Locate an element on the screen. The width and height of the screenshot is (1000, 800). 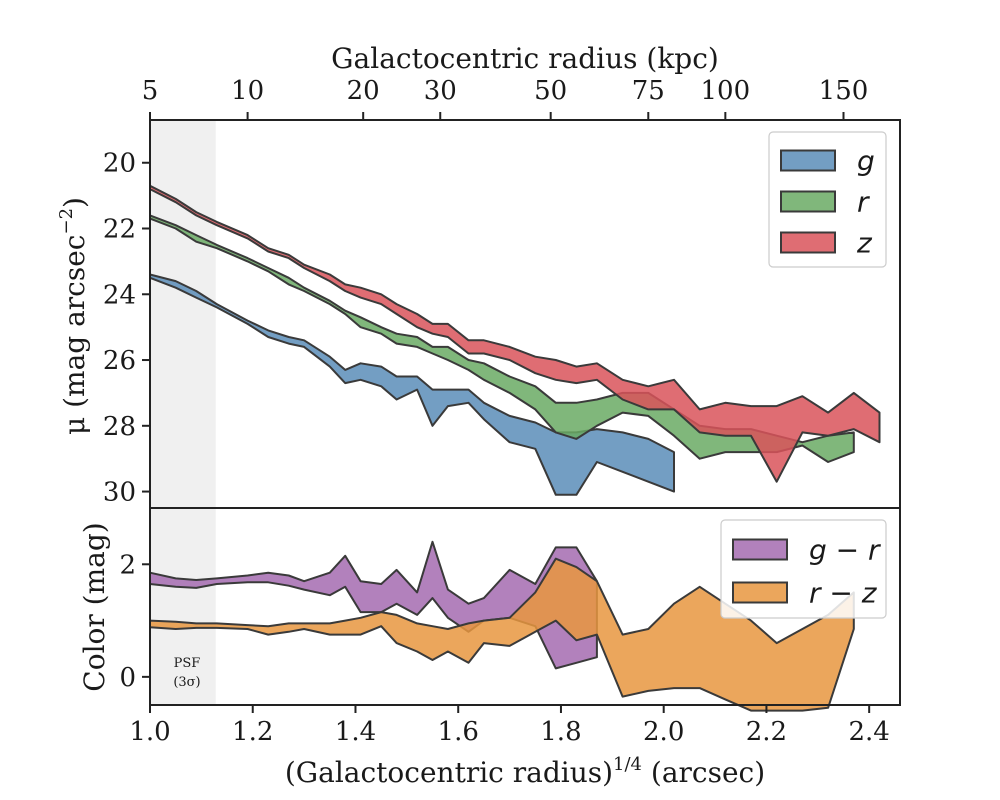
lower-psf-band is located at coordinates (183, 606).